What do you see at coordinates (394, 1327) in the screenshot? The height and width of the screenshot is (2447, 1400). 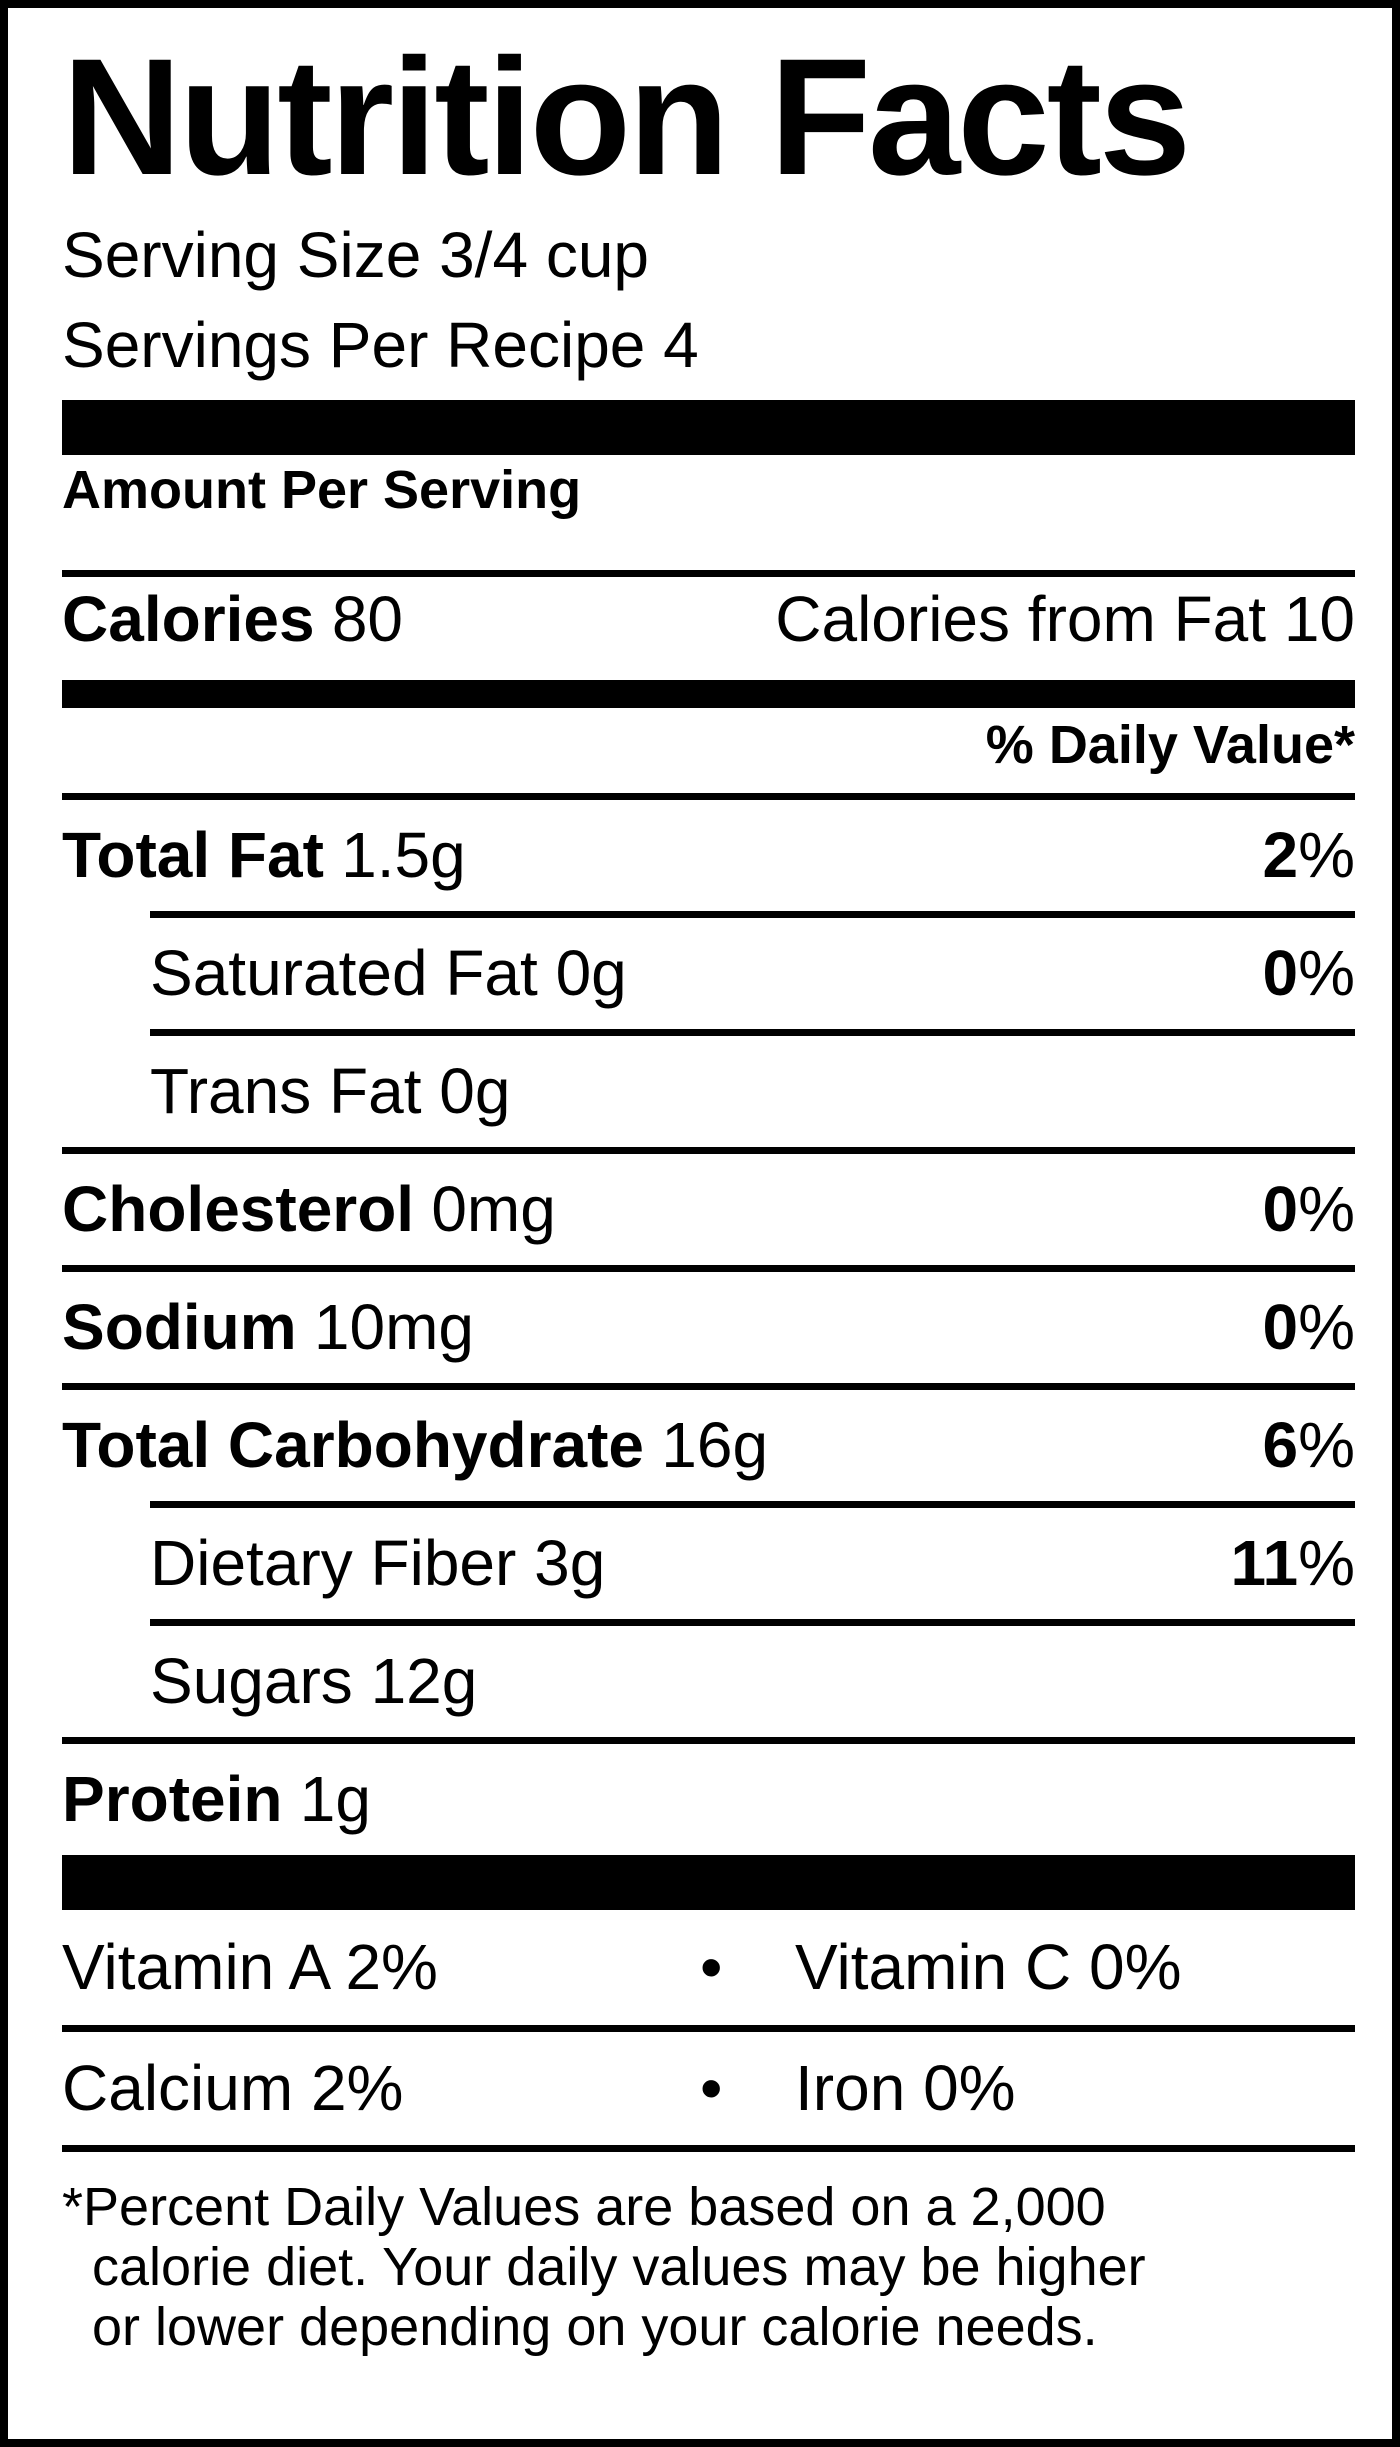 I see `nutrient-amount: 10mg` at bounding box center [394, 1327].